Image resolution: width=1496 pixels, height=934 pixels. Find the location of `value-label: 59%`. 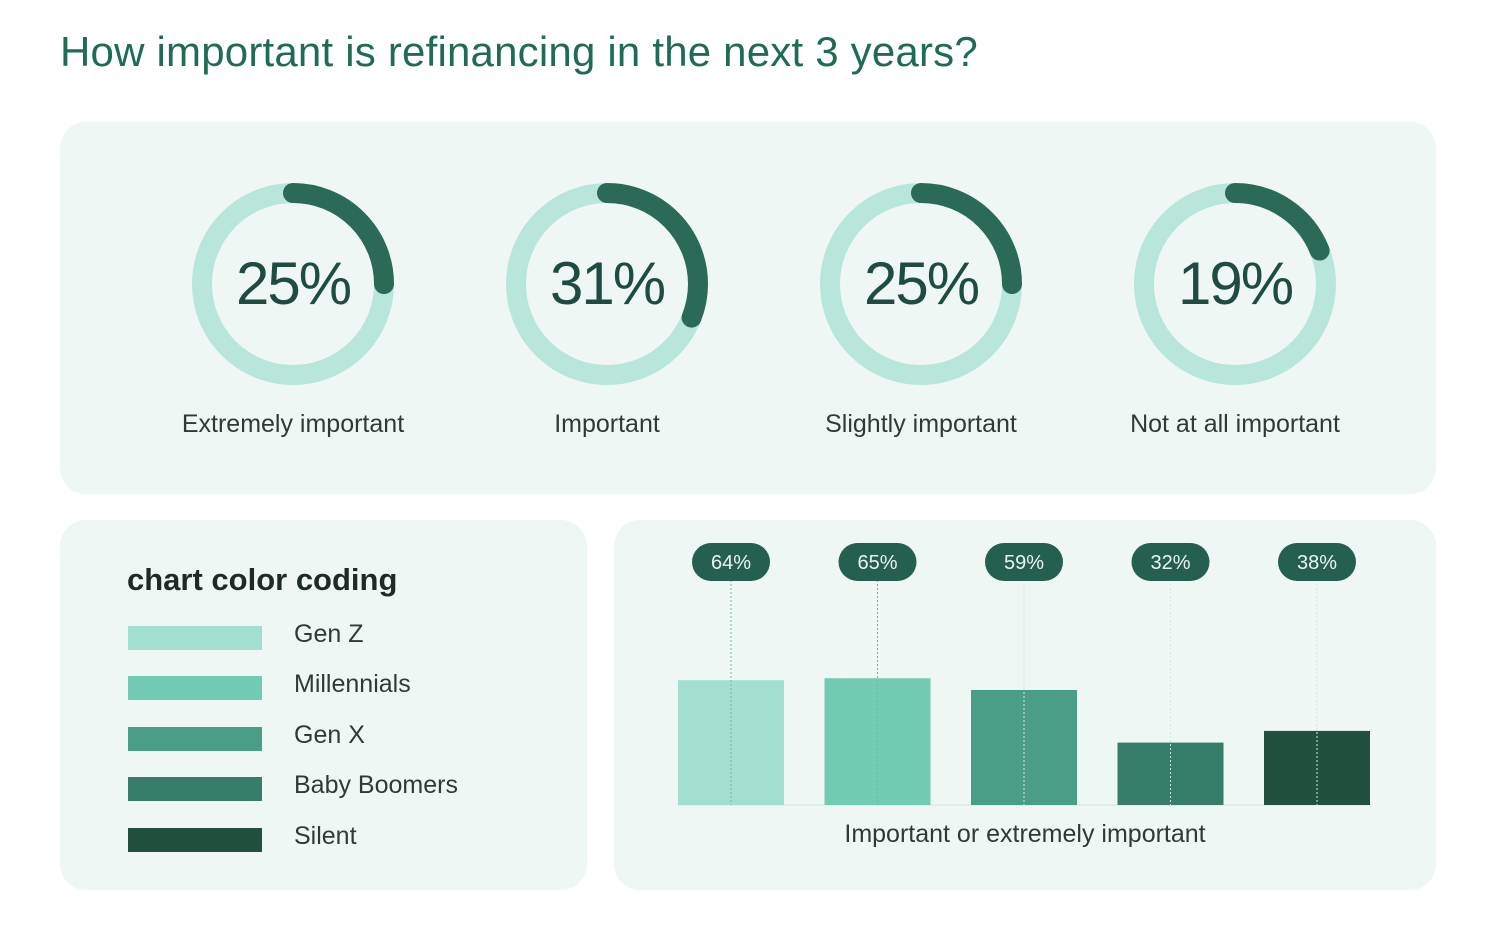

value-label: 59% is located at coordinates (1024, 563).